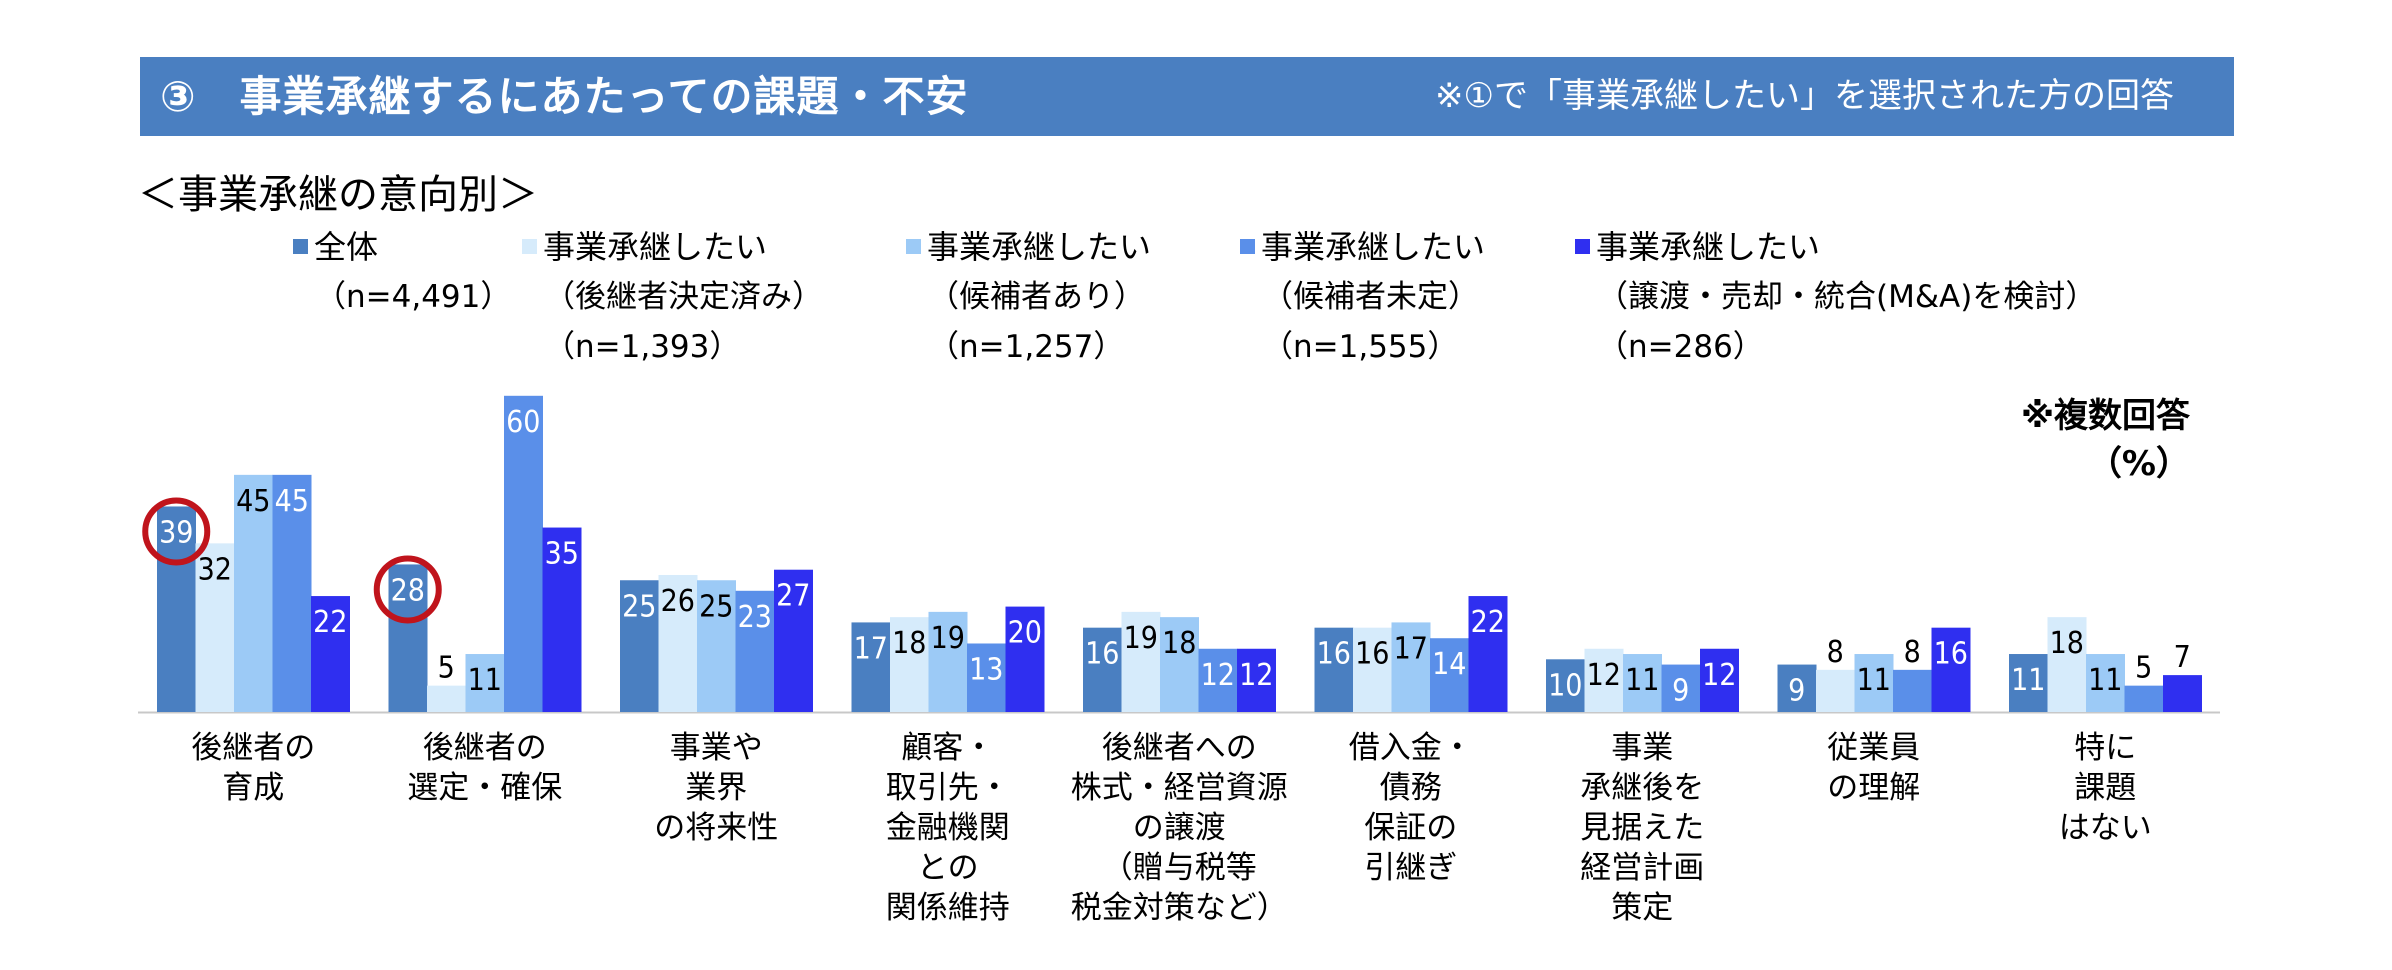 The height and width of the screenshot is (970, 2392). What do you see at coordinates (1873, 748) in the screenshot?
I see `category-label: 従業員` at bounding box center [1873, 748].